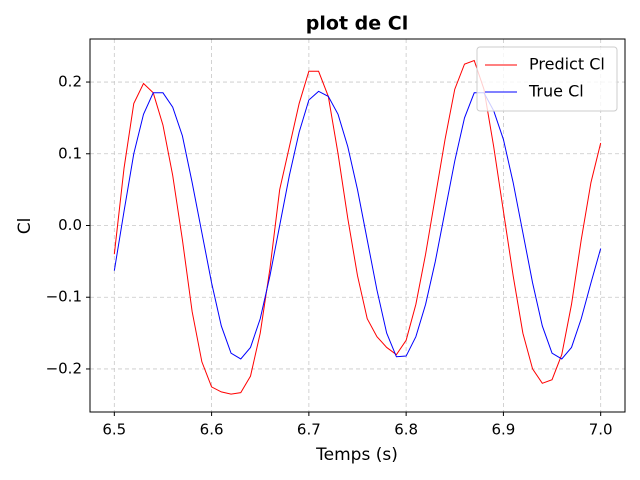 The image size is (640, 480). Describe the element at coordinates (503, 430) in the screenshot. I see `x-tick-label: 6.9` at that location.